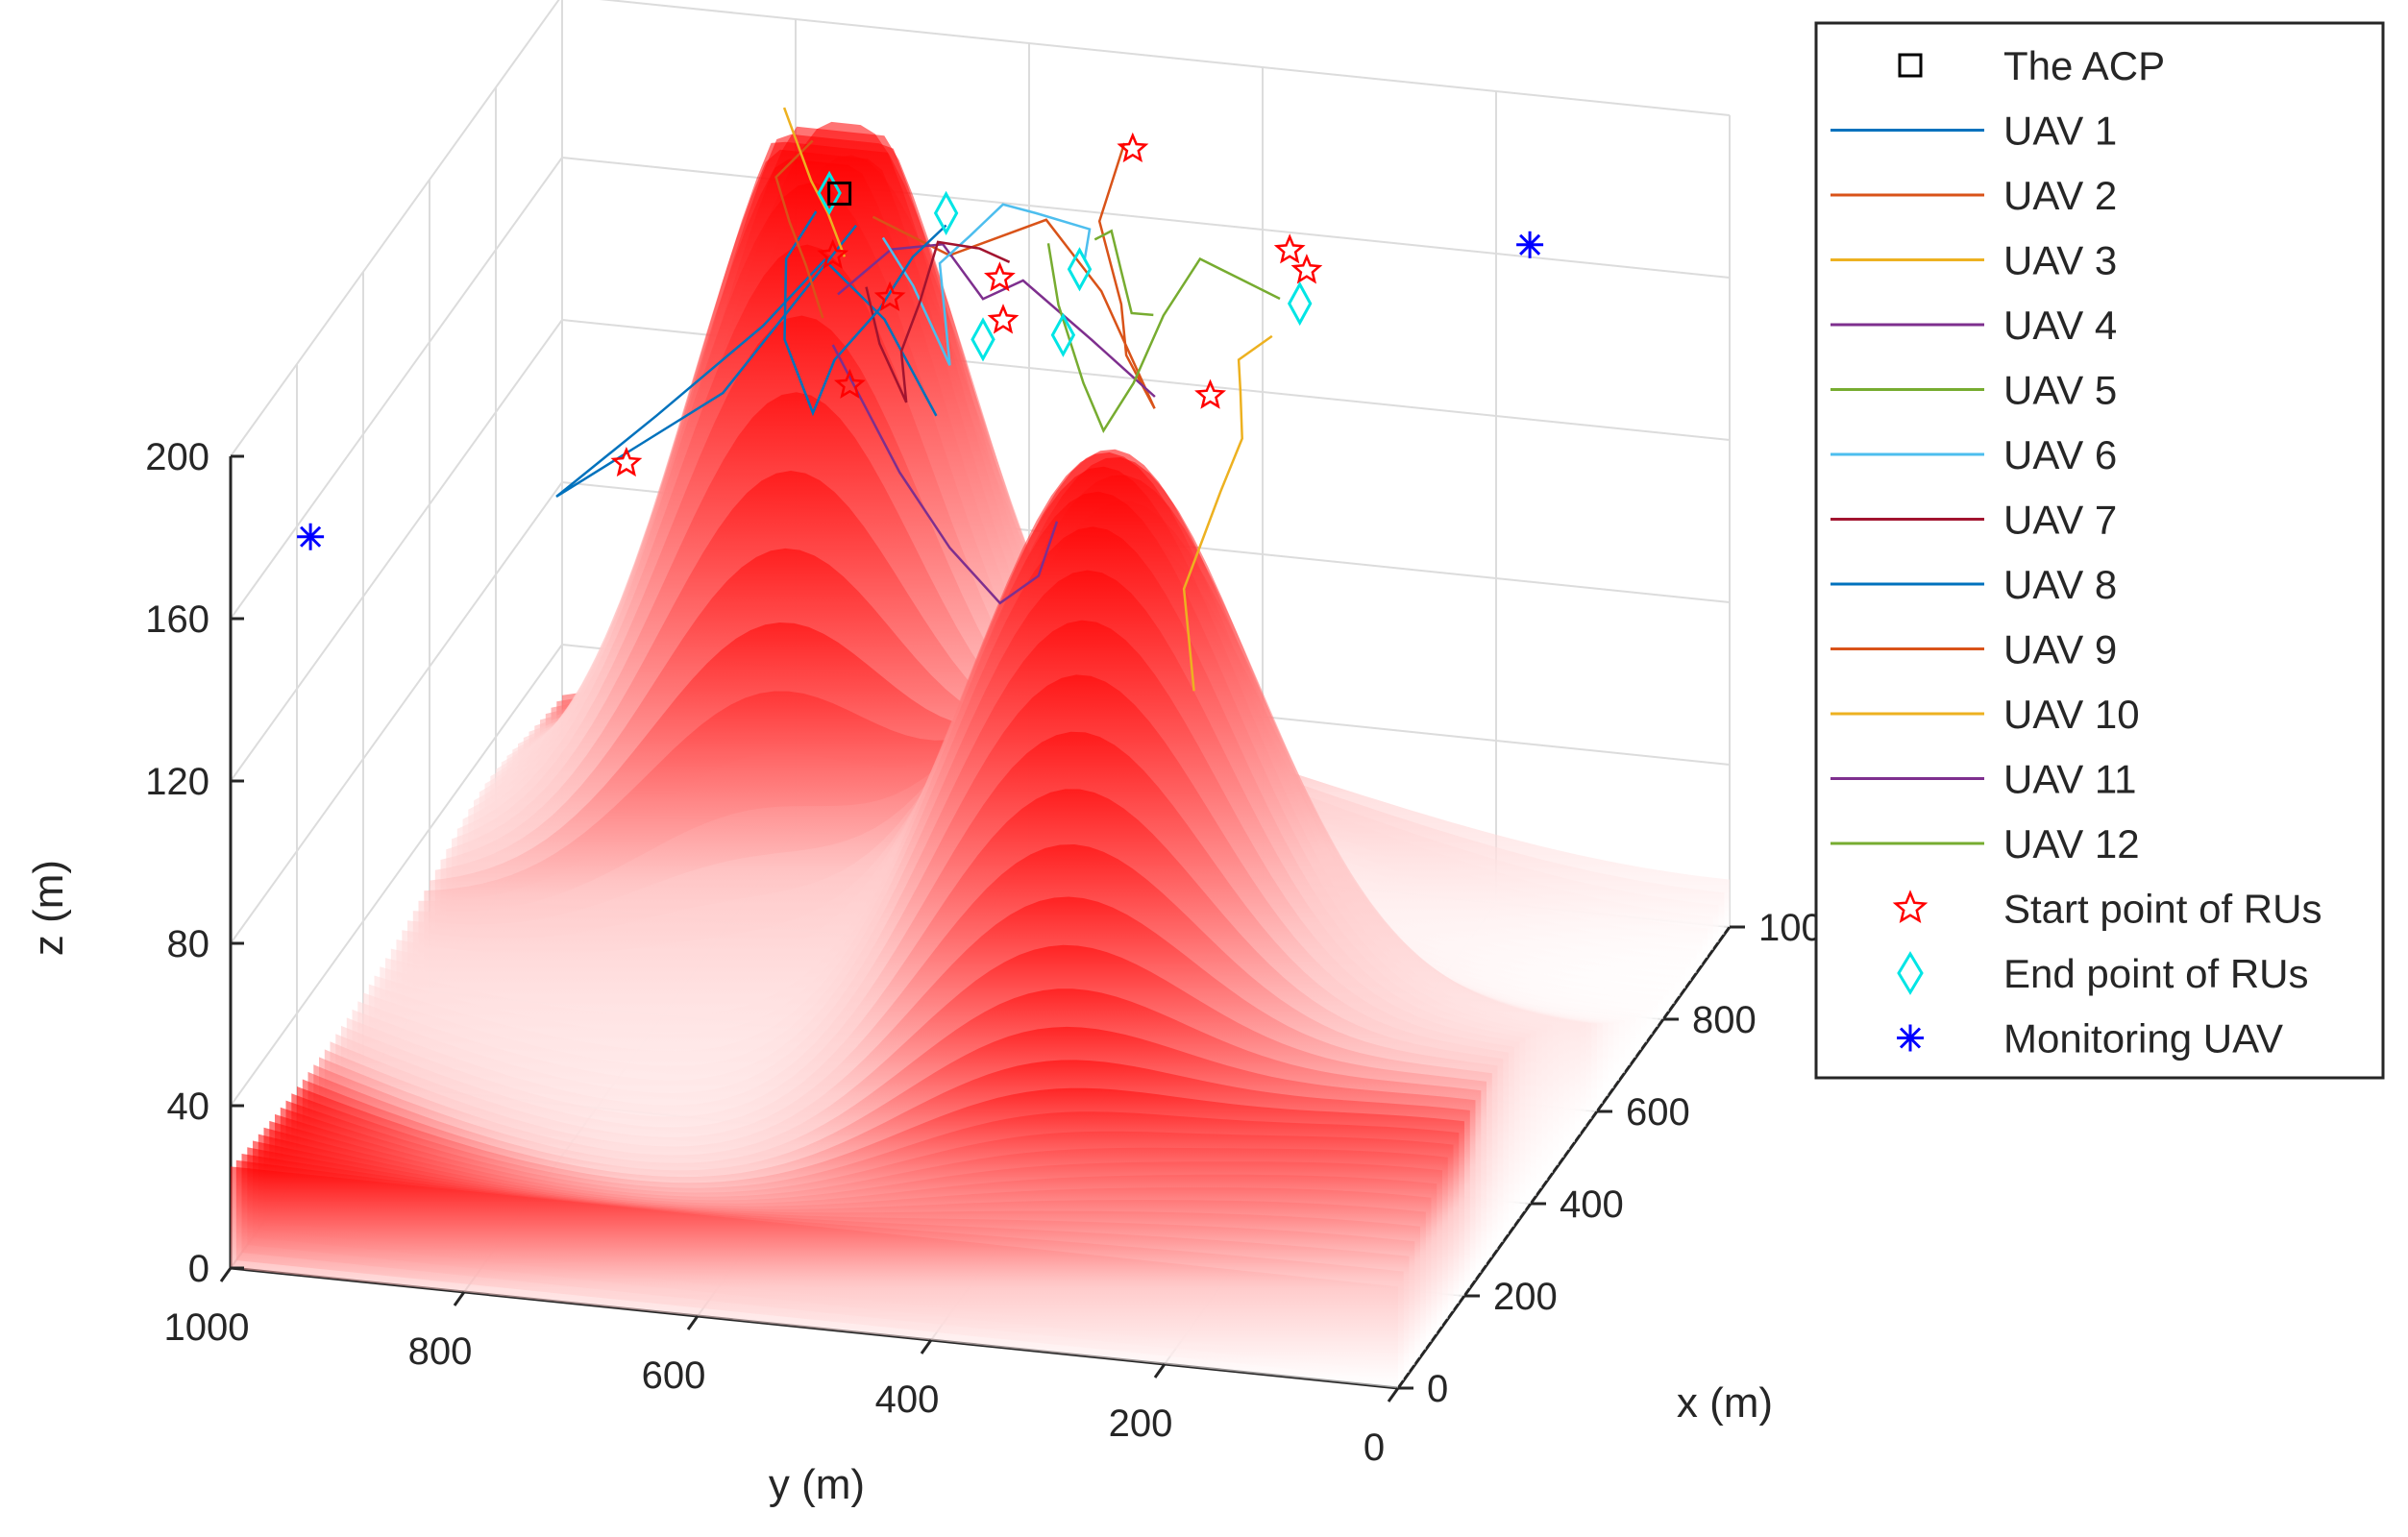 This screenshot has width=2408, height=1537. I want to click on legend-entry: UAV 3, so click(1974, 260).